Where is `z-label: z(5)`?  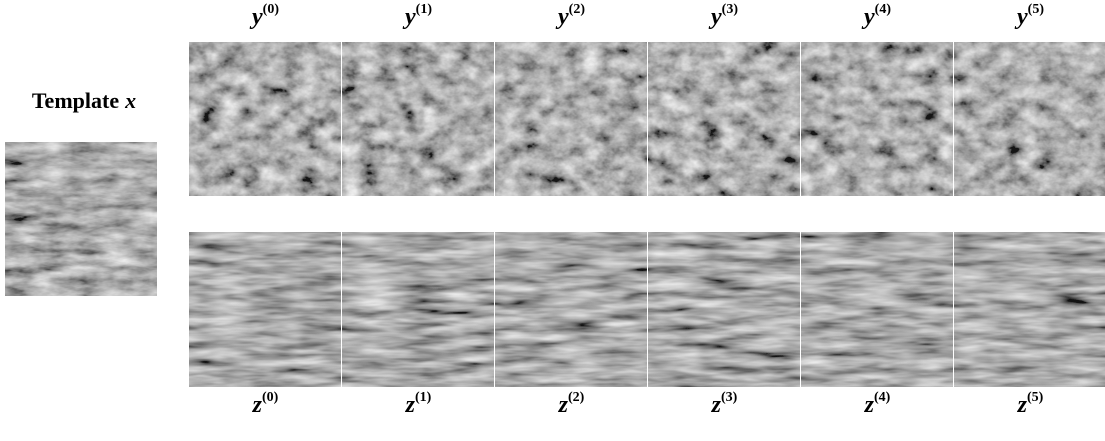 z-label: z(5) is located at coordinates (1030, 404).